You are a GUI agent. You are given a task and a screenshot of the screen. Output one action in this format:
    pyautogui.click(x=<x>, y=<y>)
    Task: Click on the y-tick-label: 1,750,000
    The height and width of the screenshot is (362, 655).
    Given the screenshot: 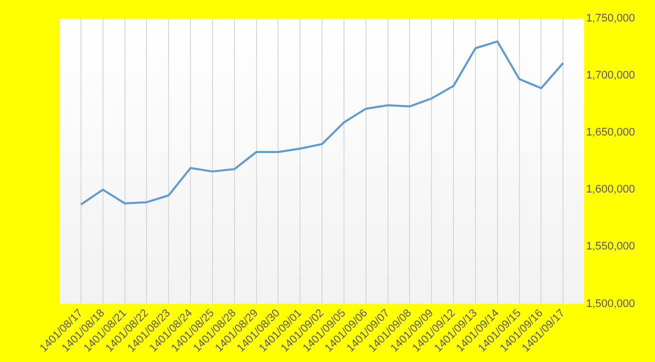 What is the action you would take?
    pyautogui.click(x=610, y=18)
    